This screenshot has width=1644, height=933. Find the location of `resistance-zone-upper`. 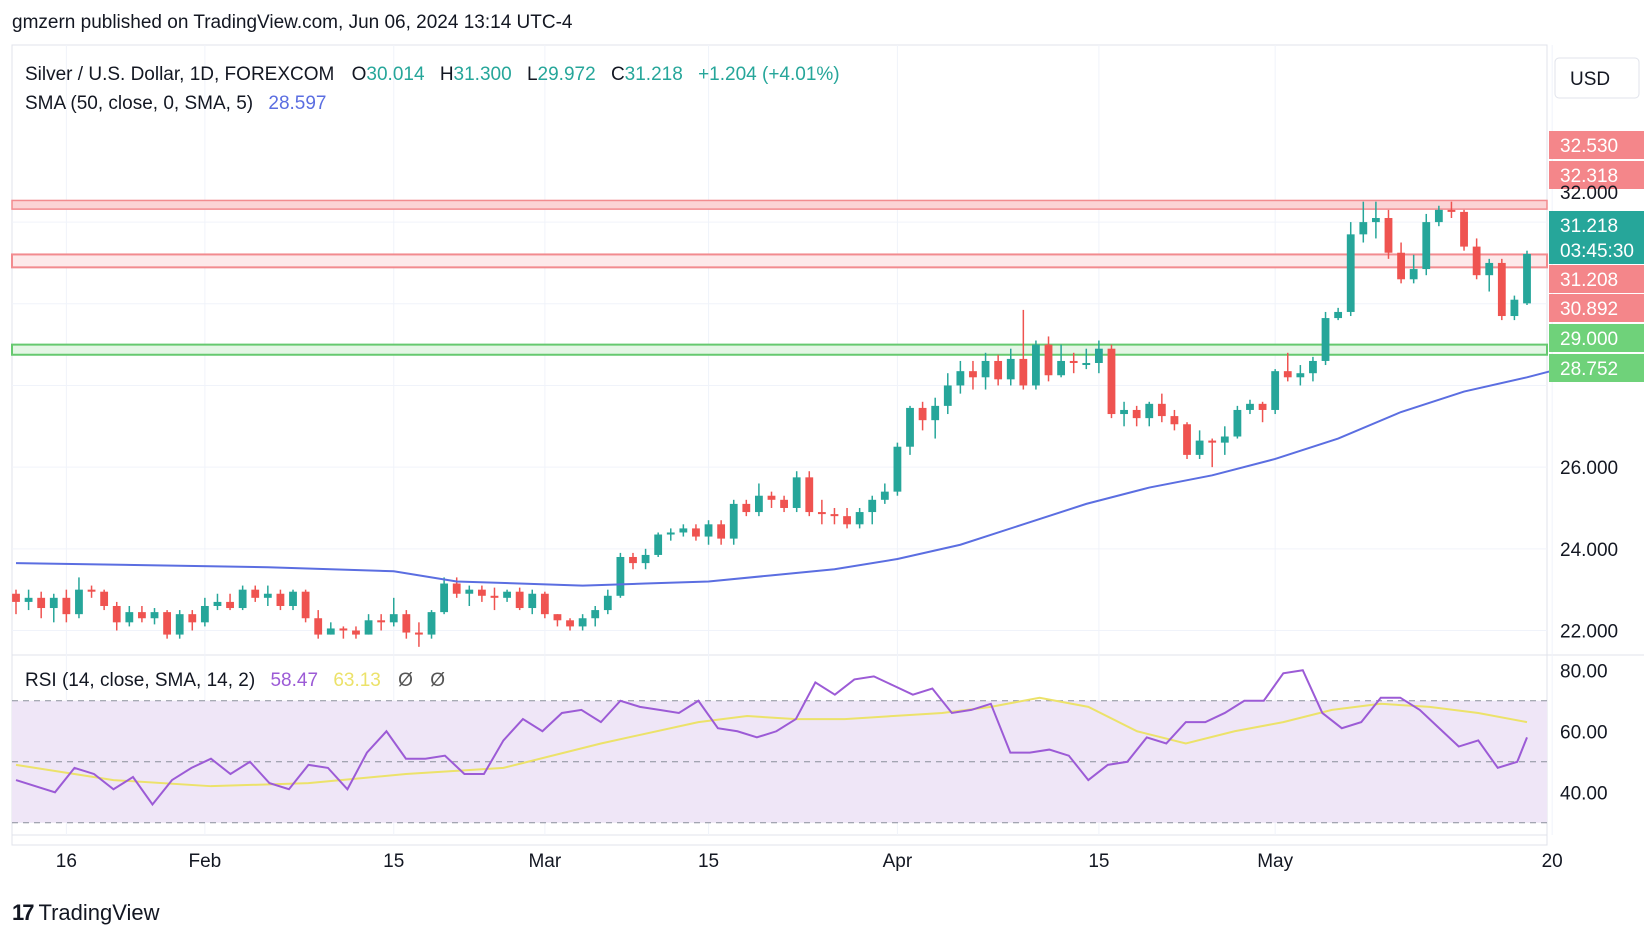

resistance-zone-upper is located at coordinates (779, 204).